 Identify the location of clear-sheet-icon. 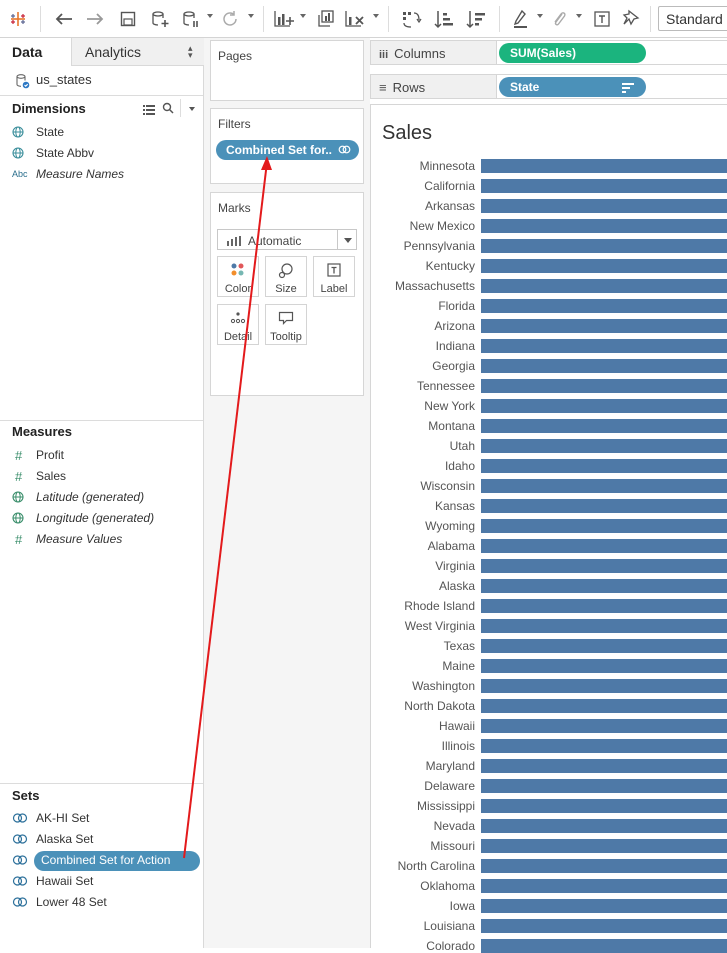
(355, 19).